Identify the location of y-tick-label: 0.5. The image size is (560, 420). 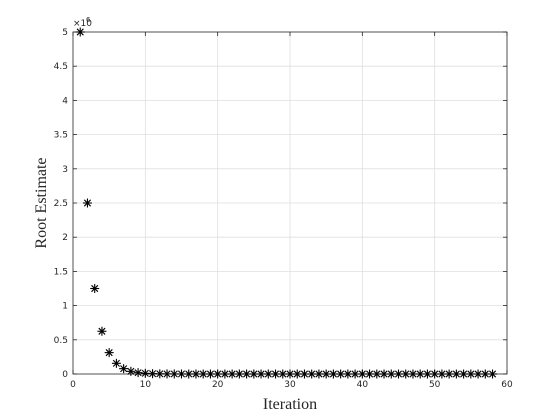
(61, 341).